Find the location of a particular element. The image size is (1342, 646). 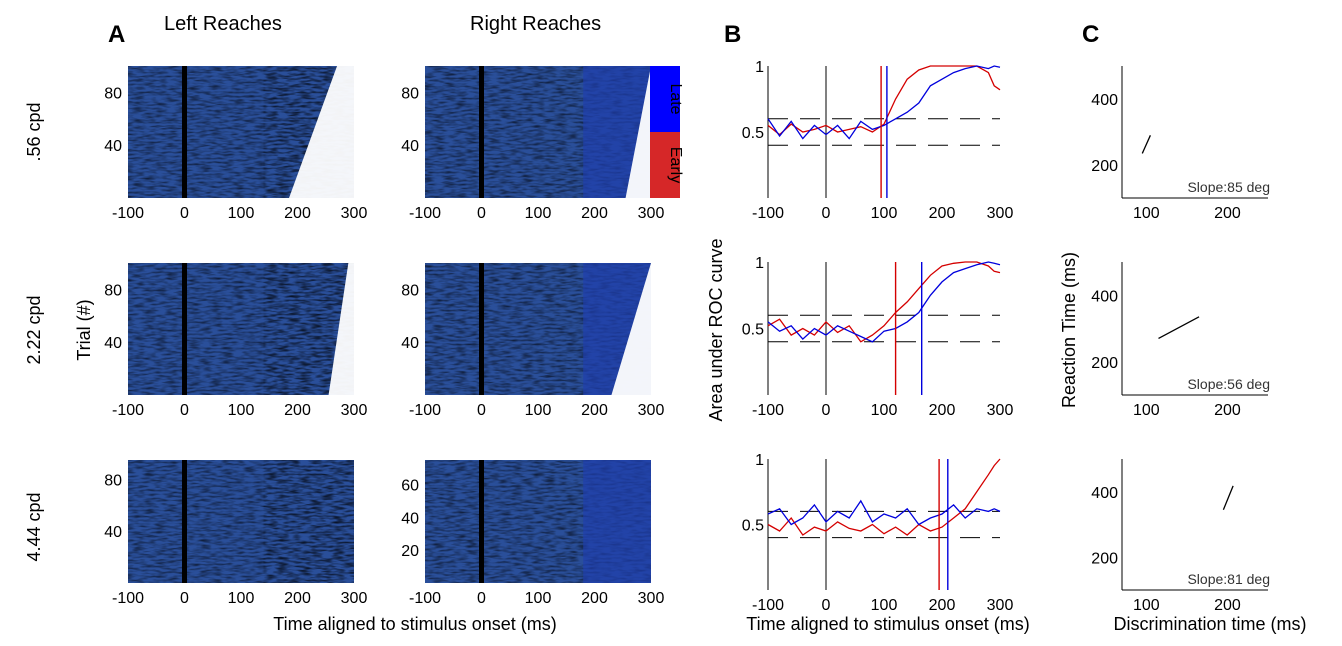

legend-early-label: Early is located at coordinates (675, 165).